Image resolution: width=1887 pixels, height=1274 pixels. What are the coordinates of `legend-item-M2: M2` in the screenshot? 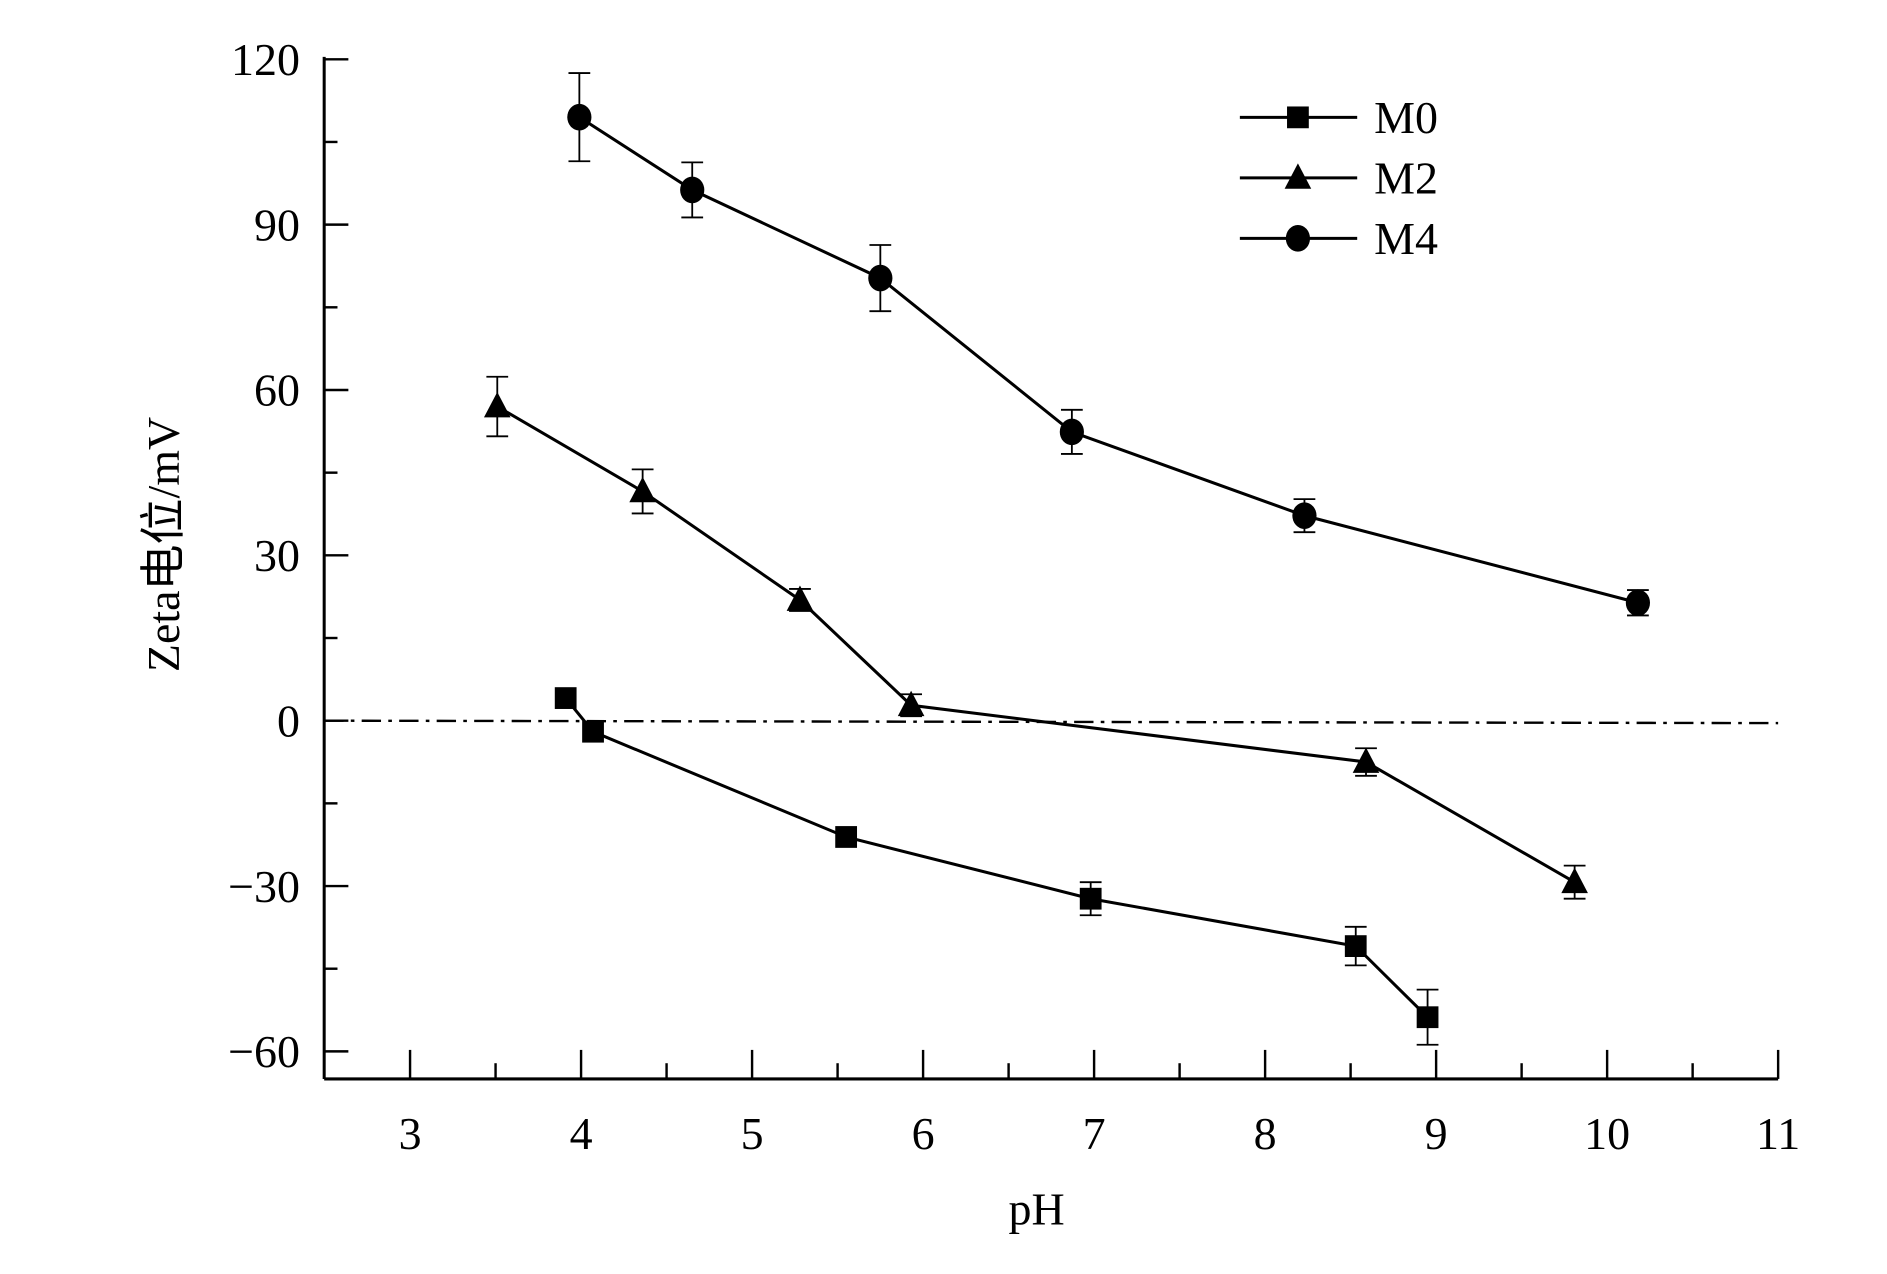 It's located at (1338, 178).